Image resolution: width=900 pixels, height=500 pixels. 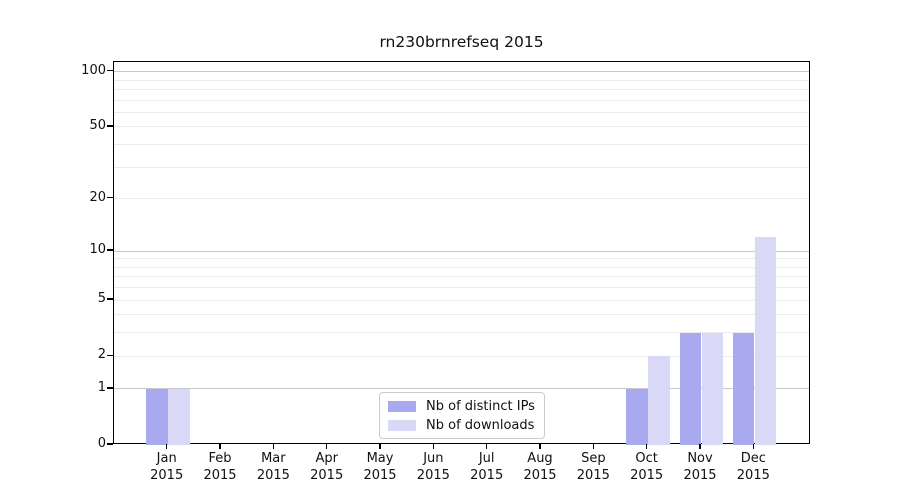 I want to click on x-tick-label: Jul 2015, so click(x=487, y=467).